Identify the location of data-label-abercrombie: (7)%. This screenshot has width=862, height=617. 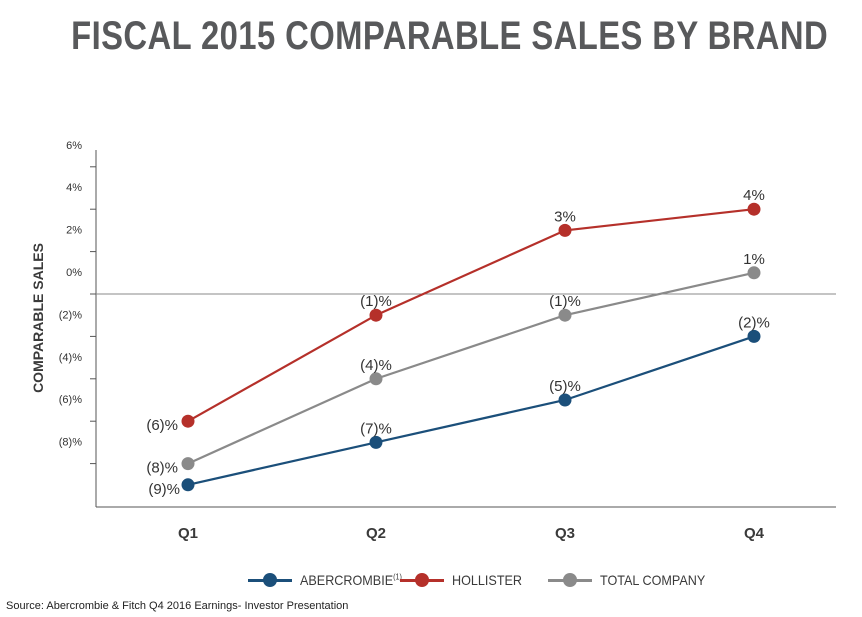
(376, 428).